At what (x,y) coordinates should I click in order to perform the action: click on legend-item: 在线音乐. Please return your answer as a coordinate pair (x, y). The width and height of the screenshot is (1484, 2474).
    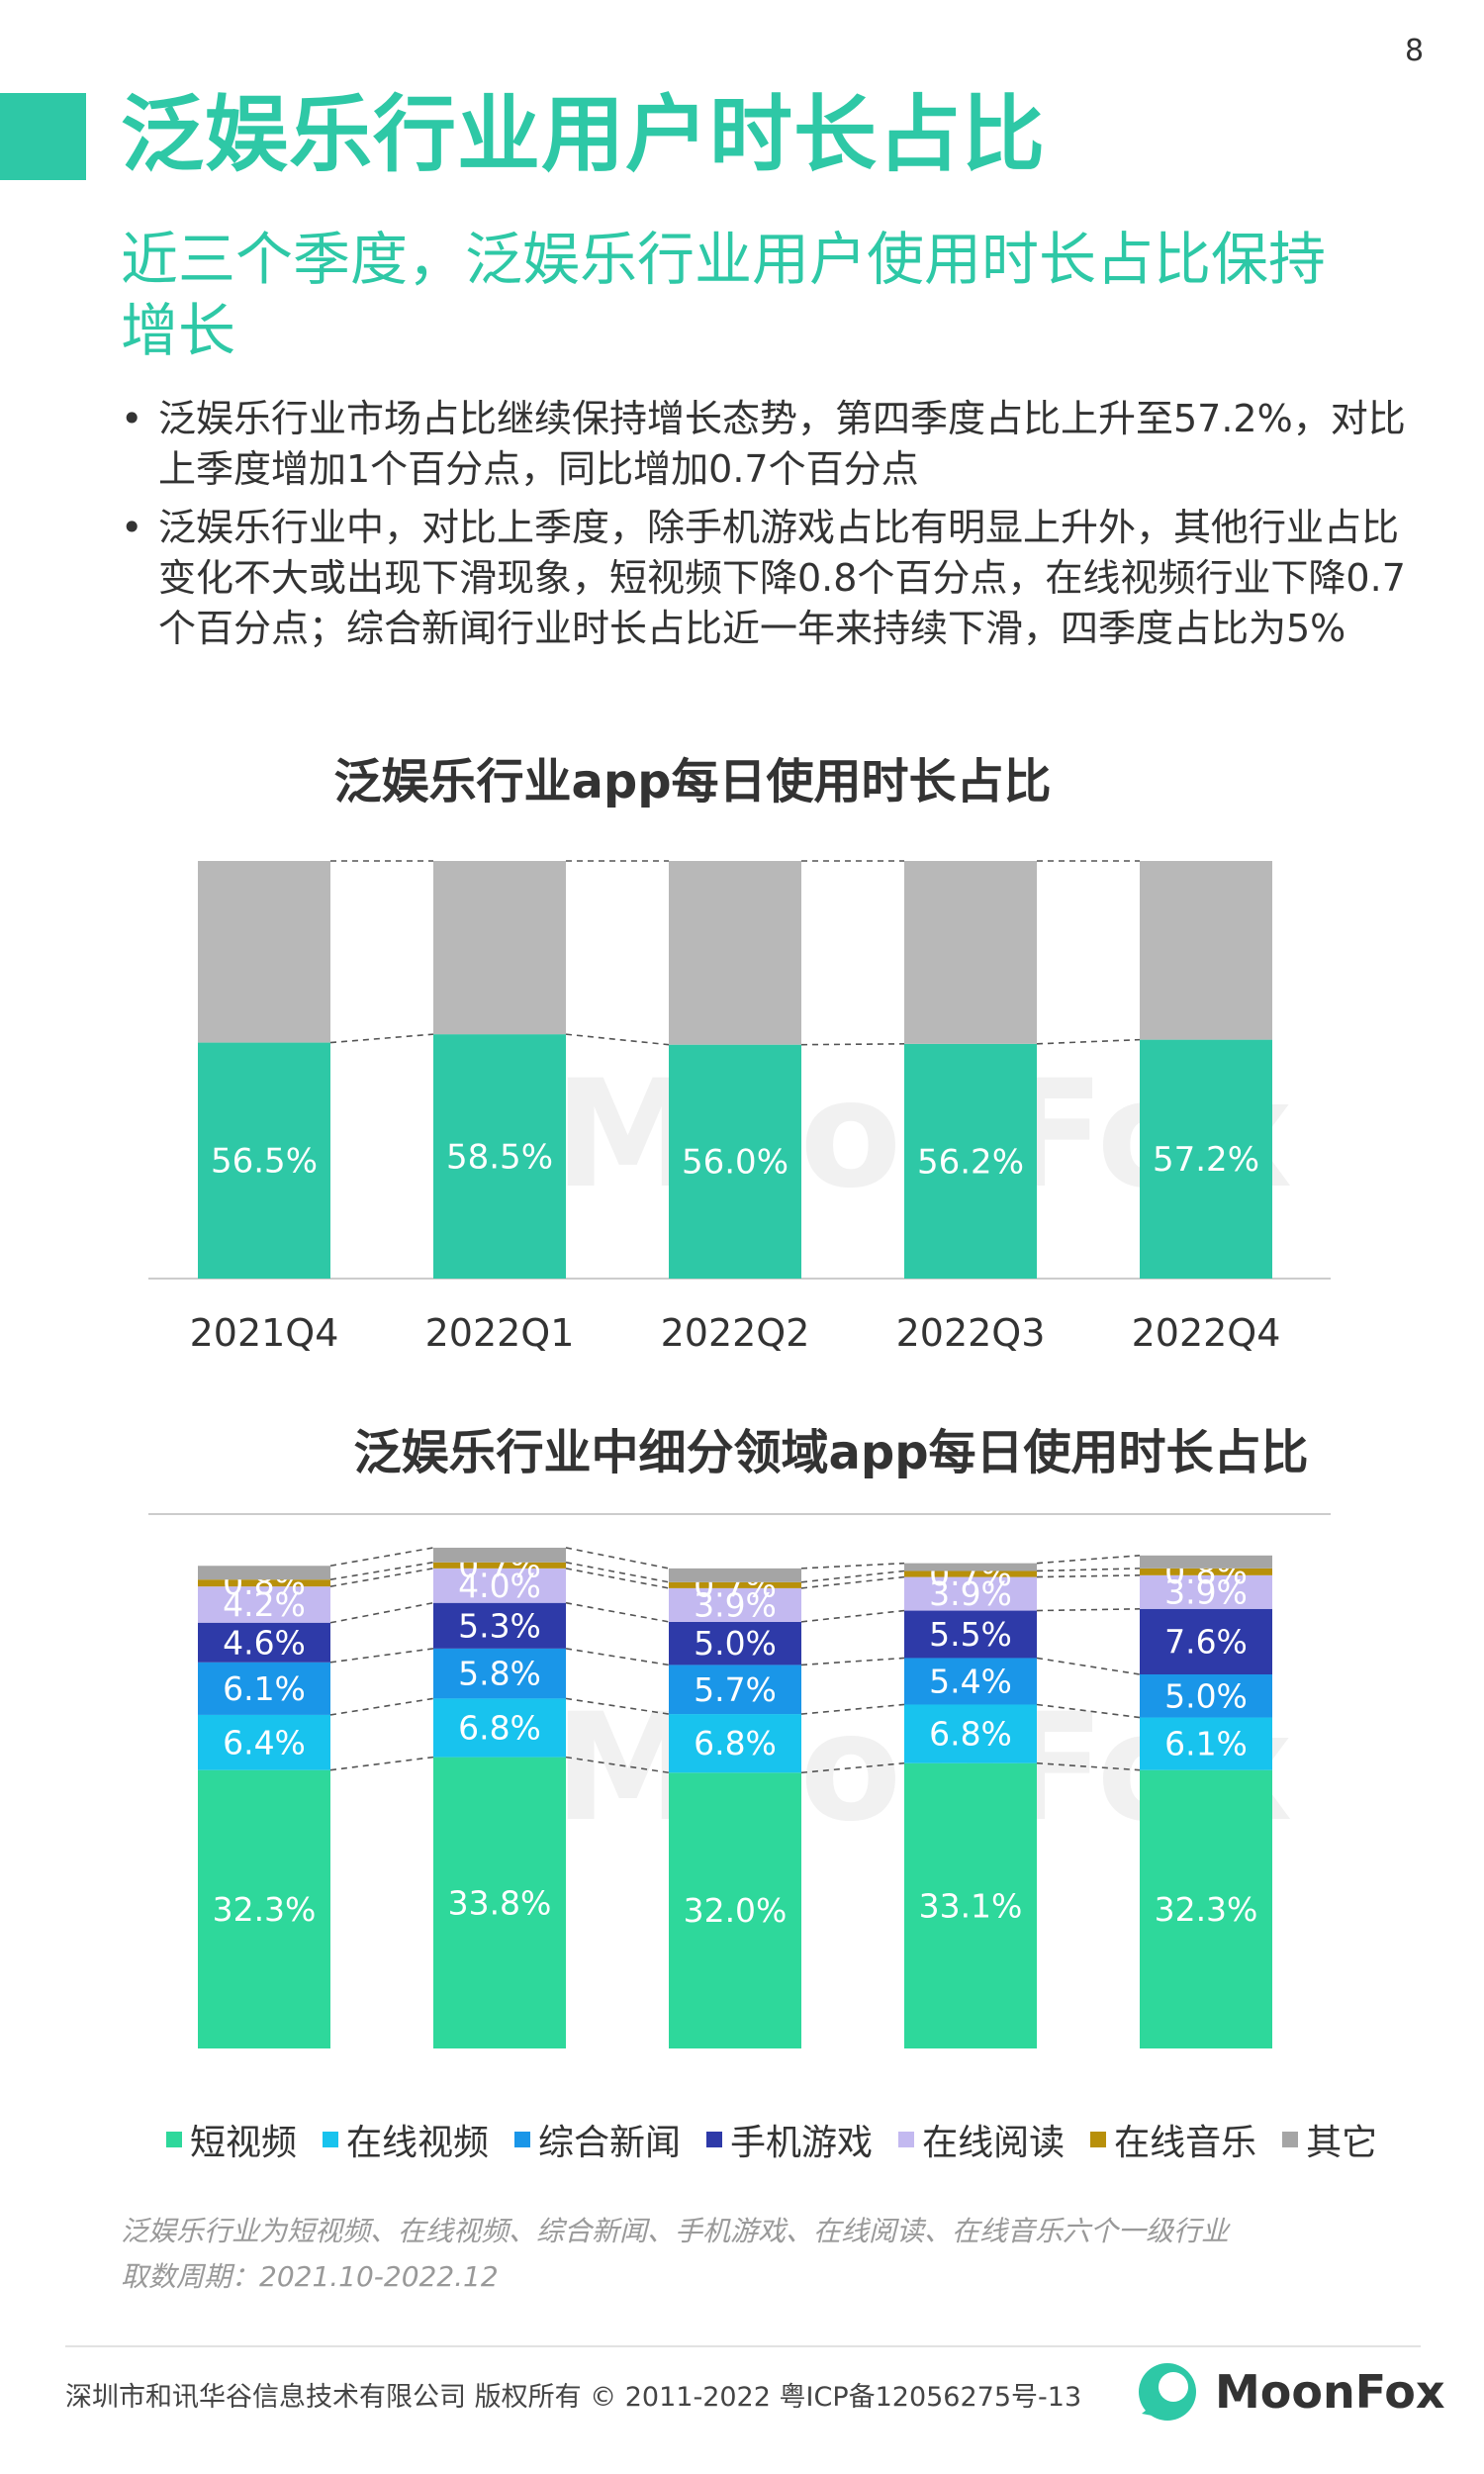
    Looking at the image, I should click on (1173, 2139).